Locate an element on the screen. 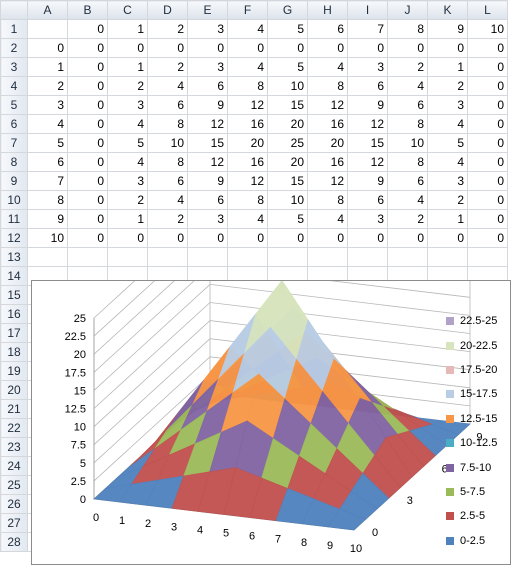 This screenshot has width=517, height=576. row-header: 20 is located at coordinates (14, 390).